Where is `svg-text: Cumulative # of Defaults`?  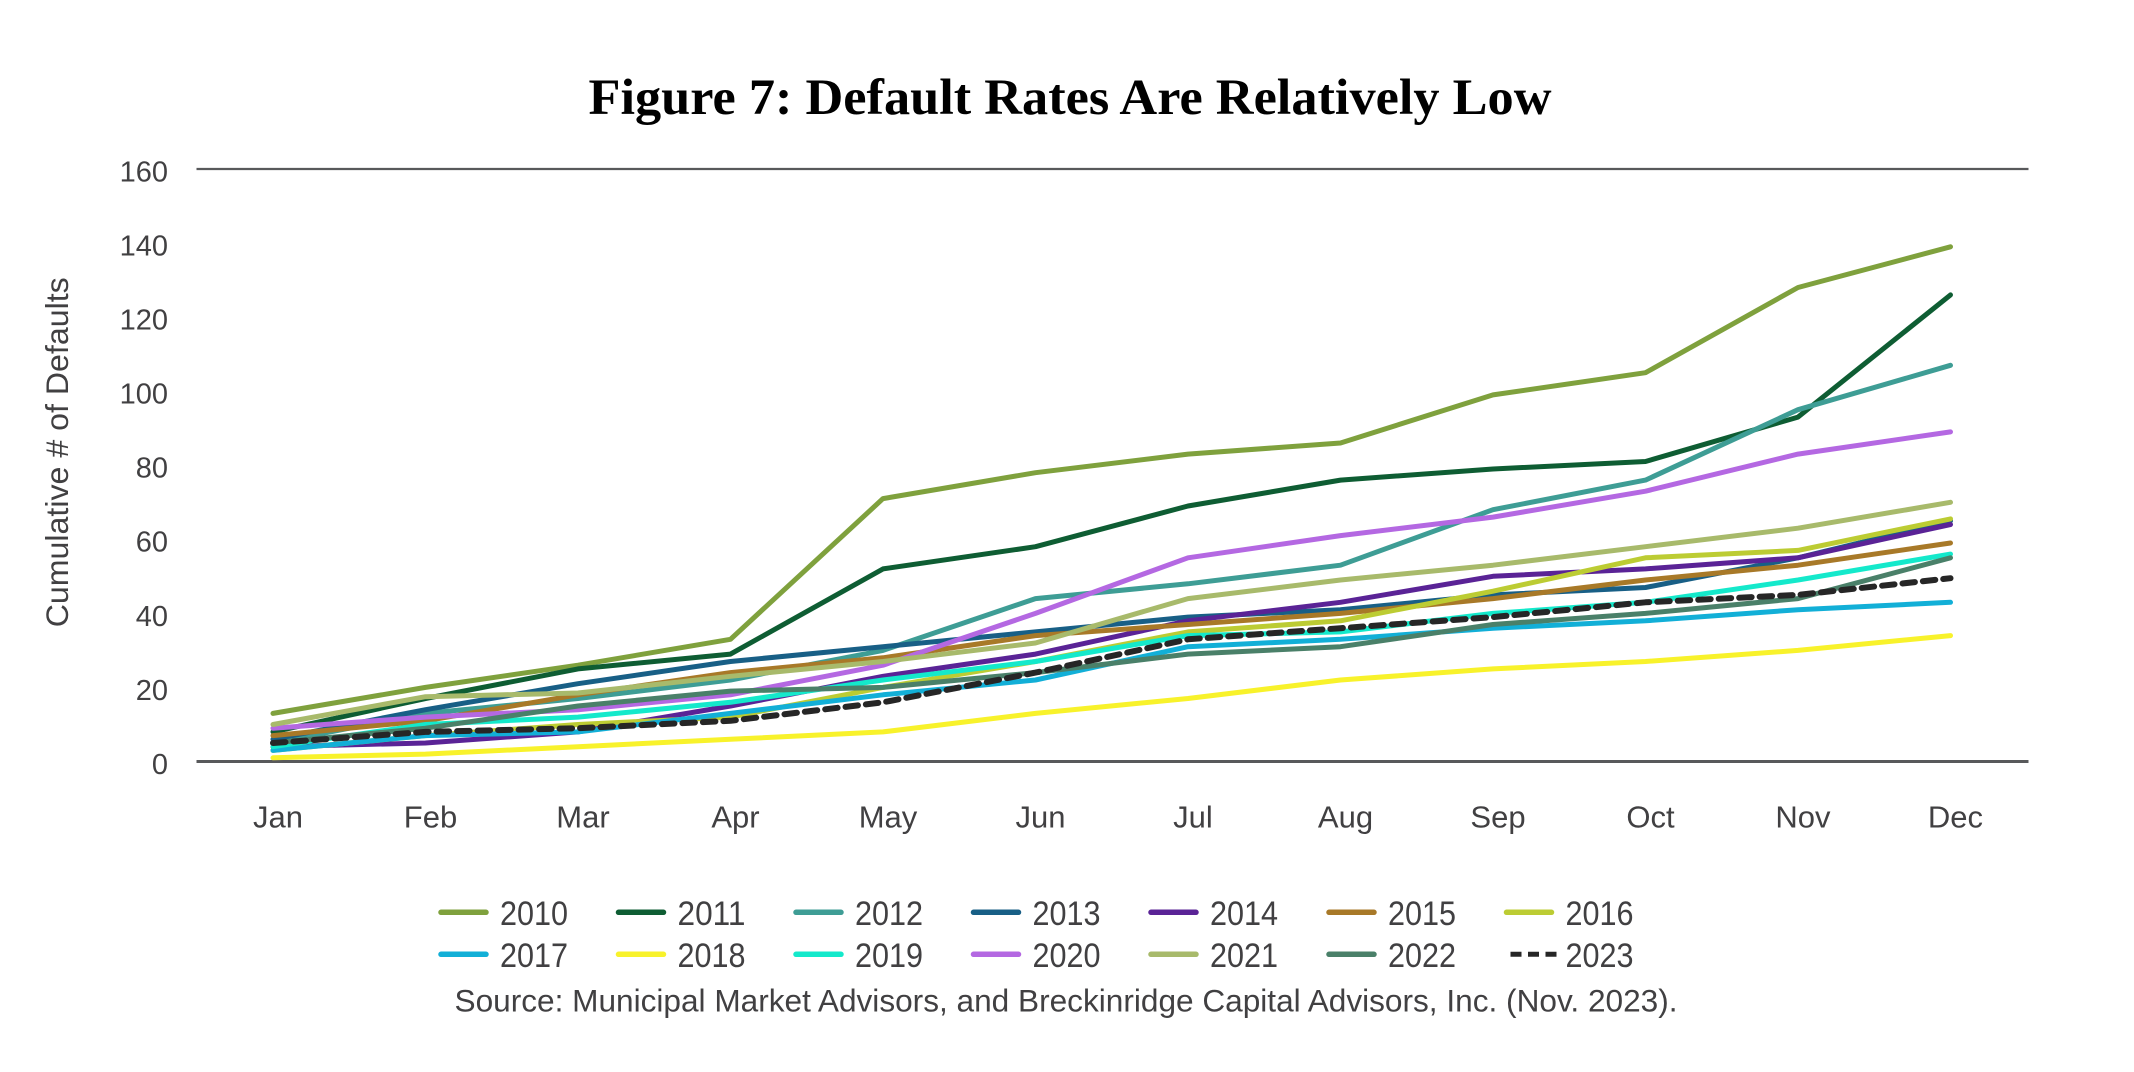 svg-text: Cumulative # of Defaults is located at coordinates (57, 452).